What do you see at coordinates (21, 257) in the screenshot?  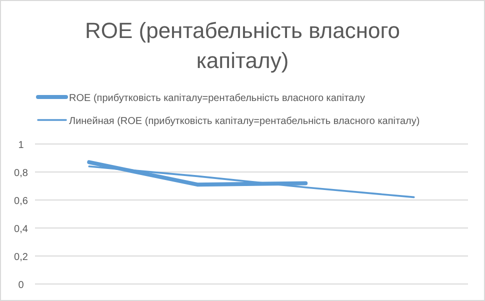 I see `y-tick-label: 0,2` at bounding box center [21, 257].